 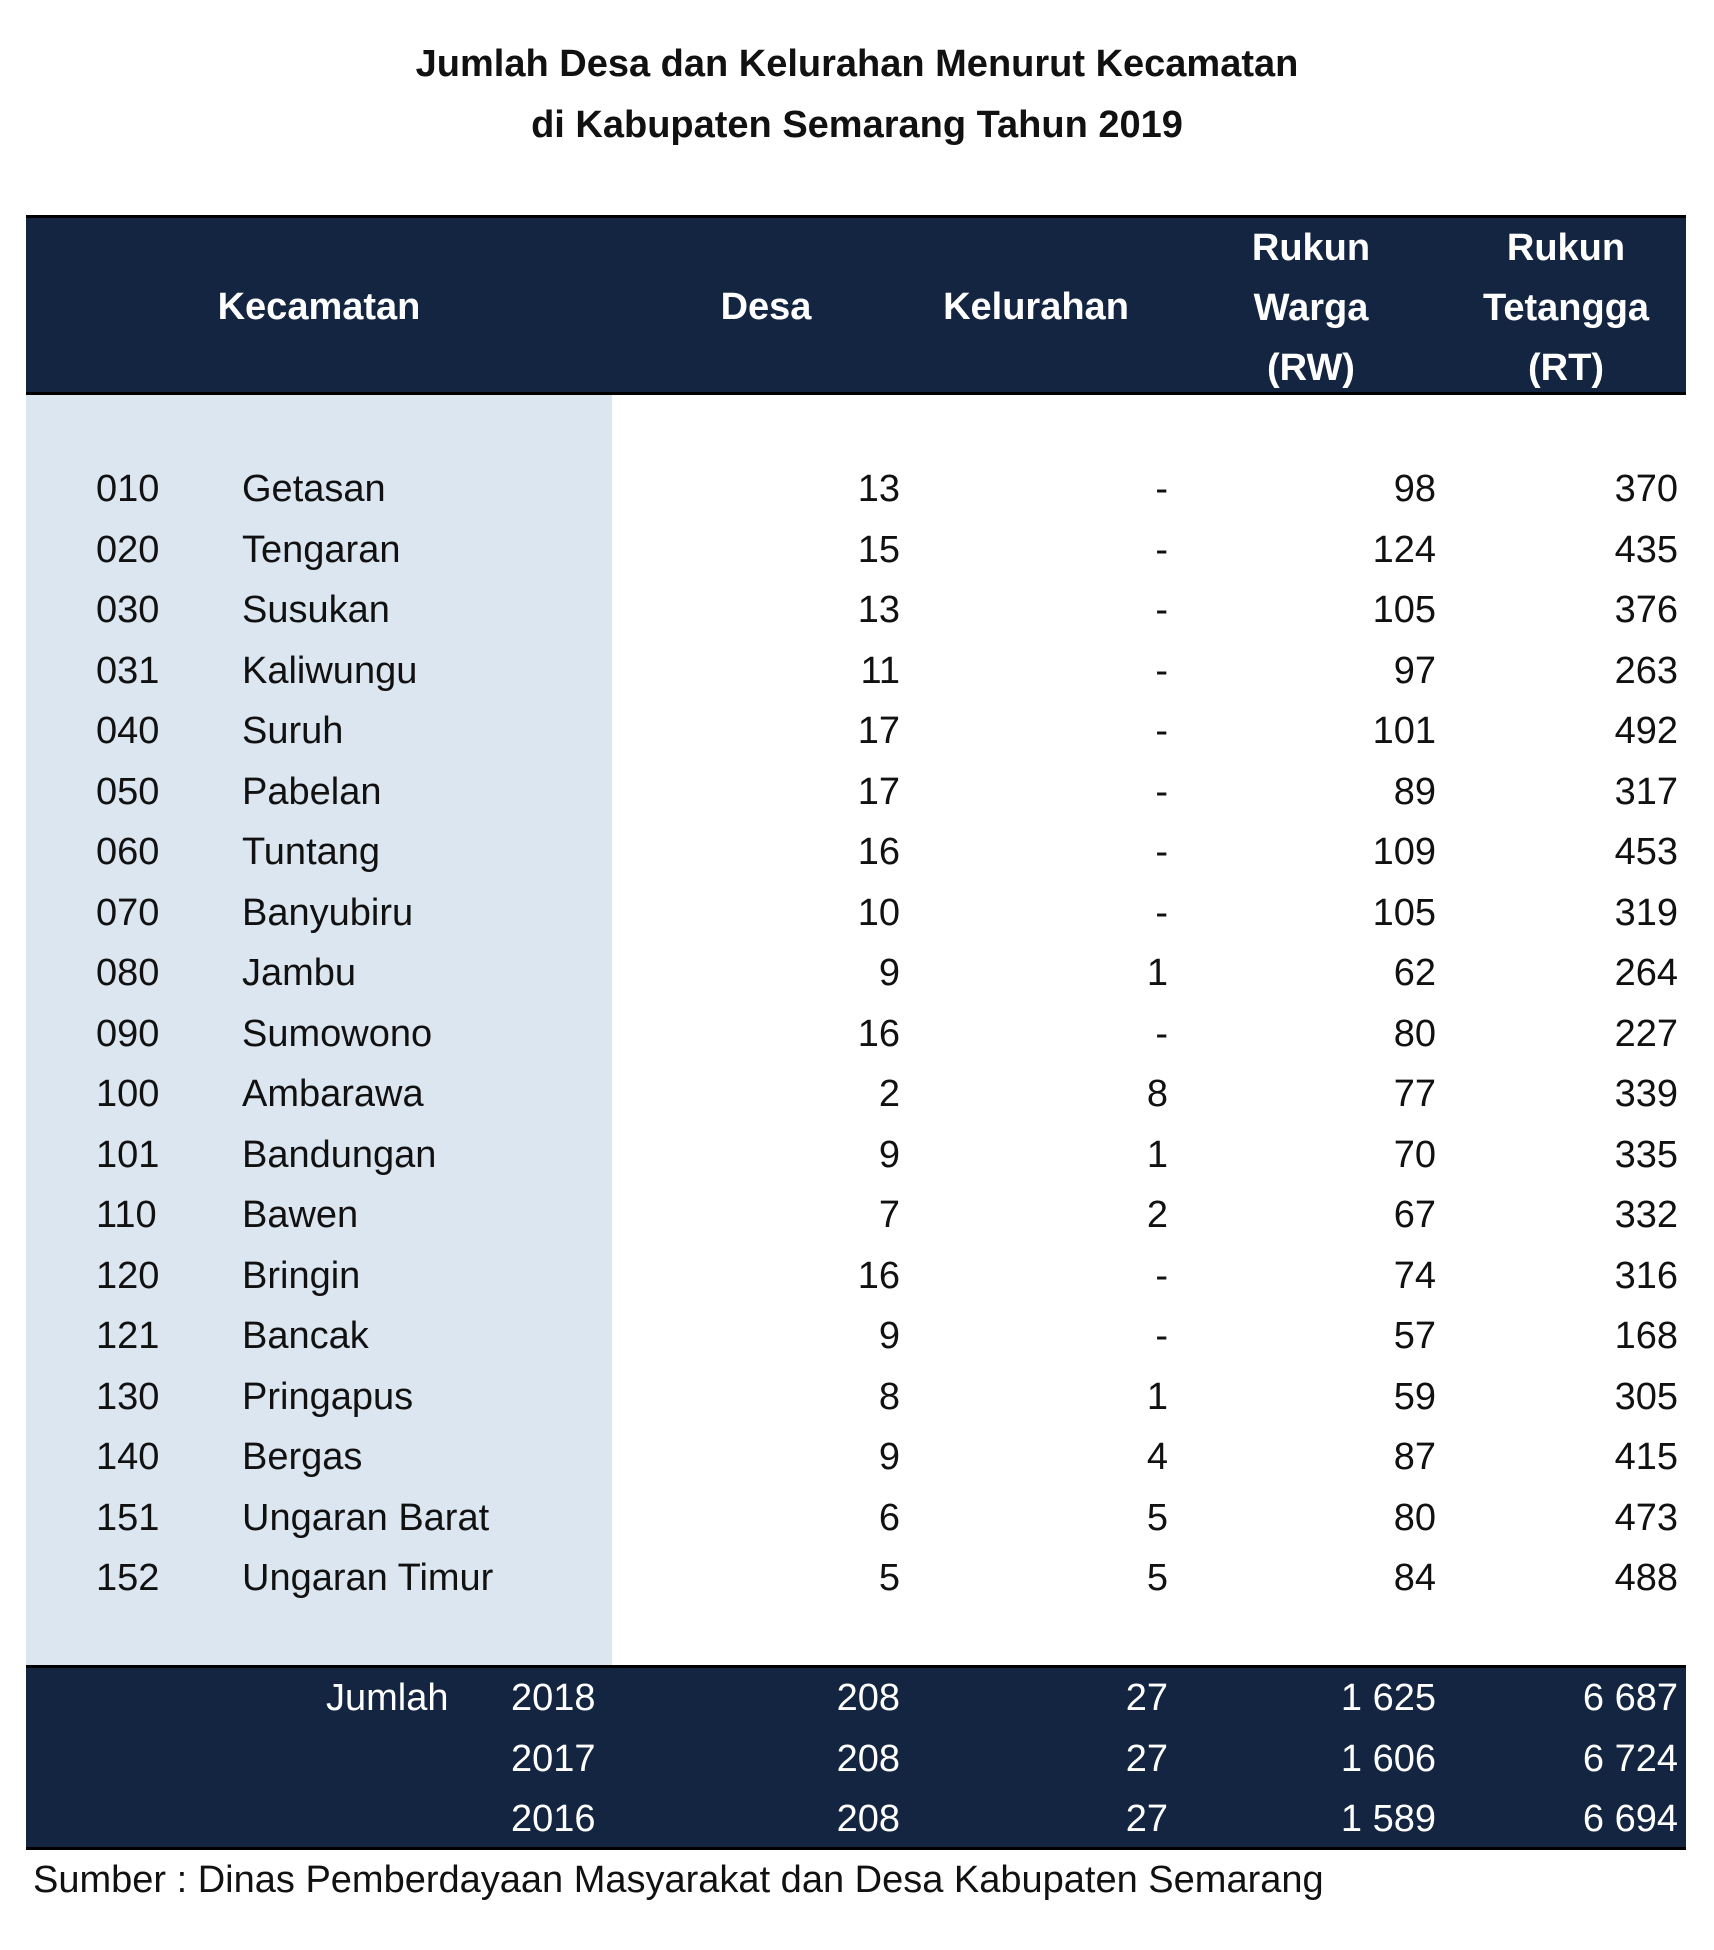 I want to click on totals-year: 2016, so click(x=553, y=1819).